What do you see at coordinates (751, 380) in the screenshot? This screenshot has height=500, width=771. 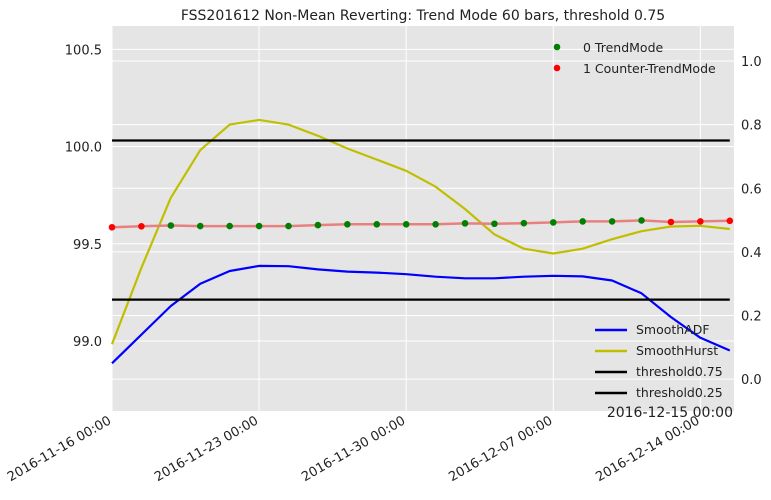 I see `y-right-tick-label: 0.0` at bounding box center [751, 380].